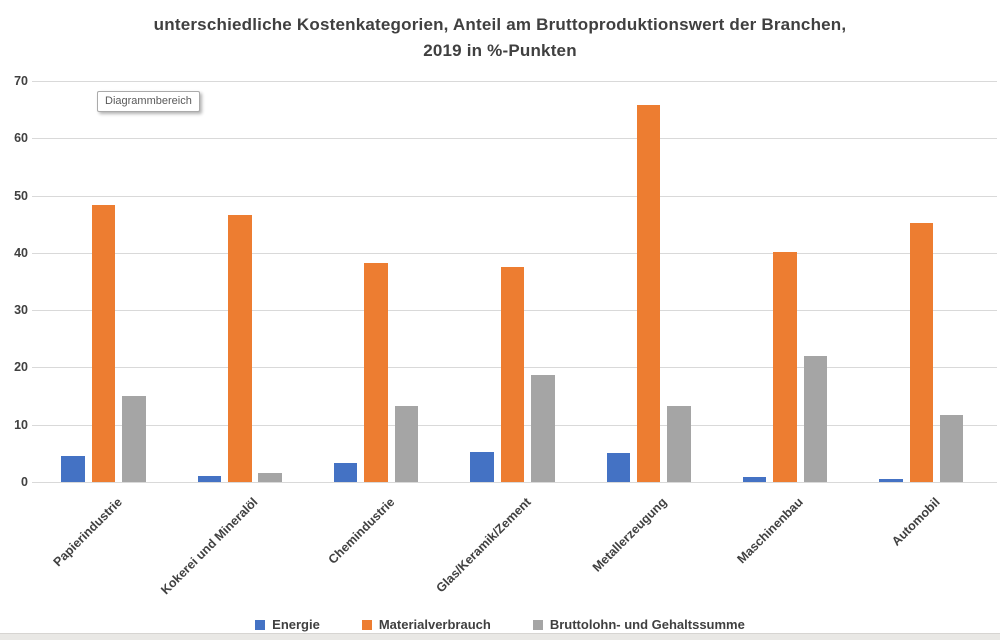 The width and height of the screenshot is (1000, 640). Describe the element at coordinates (500, 636) in the screenshot. I see `window-bottom-edge` at that location.